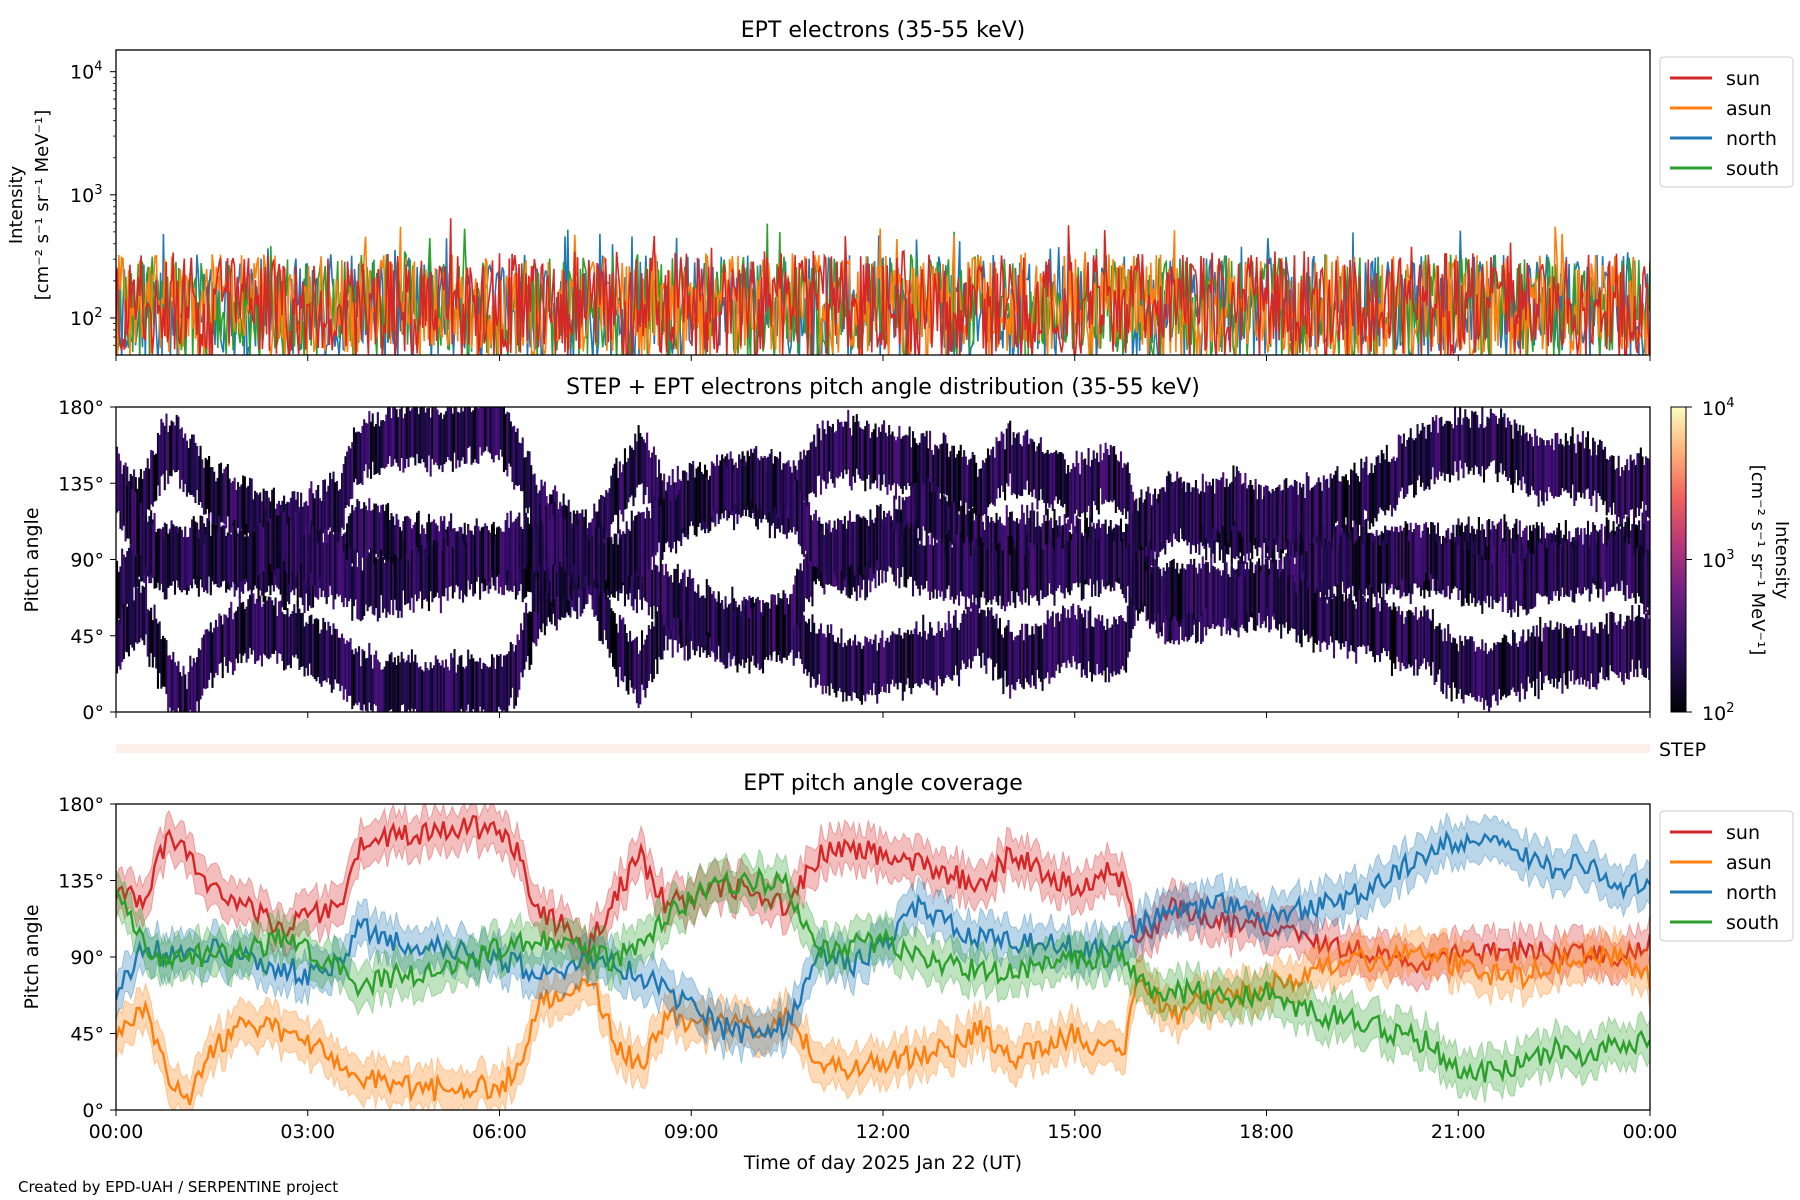 Image resolution: width=1800 pixels, height=1200 pixels. I want to click on x-axis-label: Time of day 2025 Jan 22 (UT), so click(882, 1163).